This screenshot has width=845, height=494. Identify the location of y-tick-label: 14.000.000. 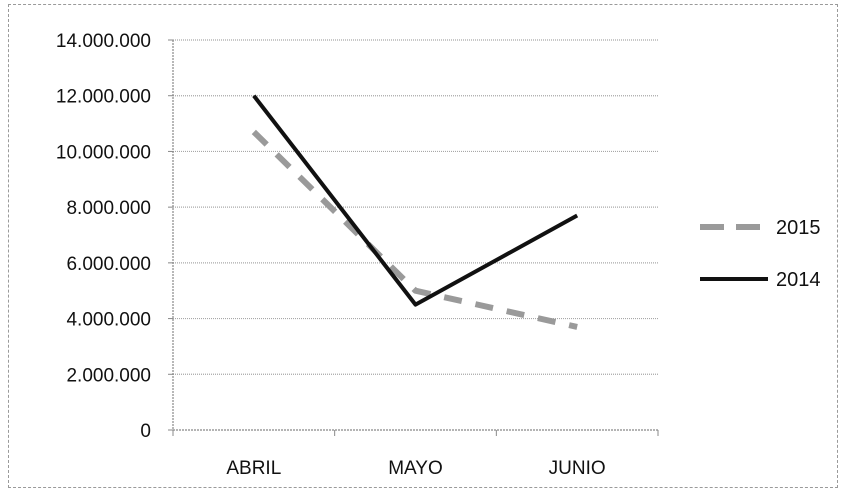
(103, 41).